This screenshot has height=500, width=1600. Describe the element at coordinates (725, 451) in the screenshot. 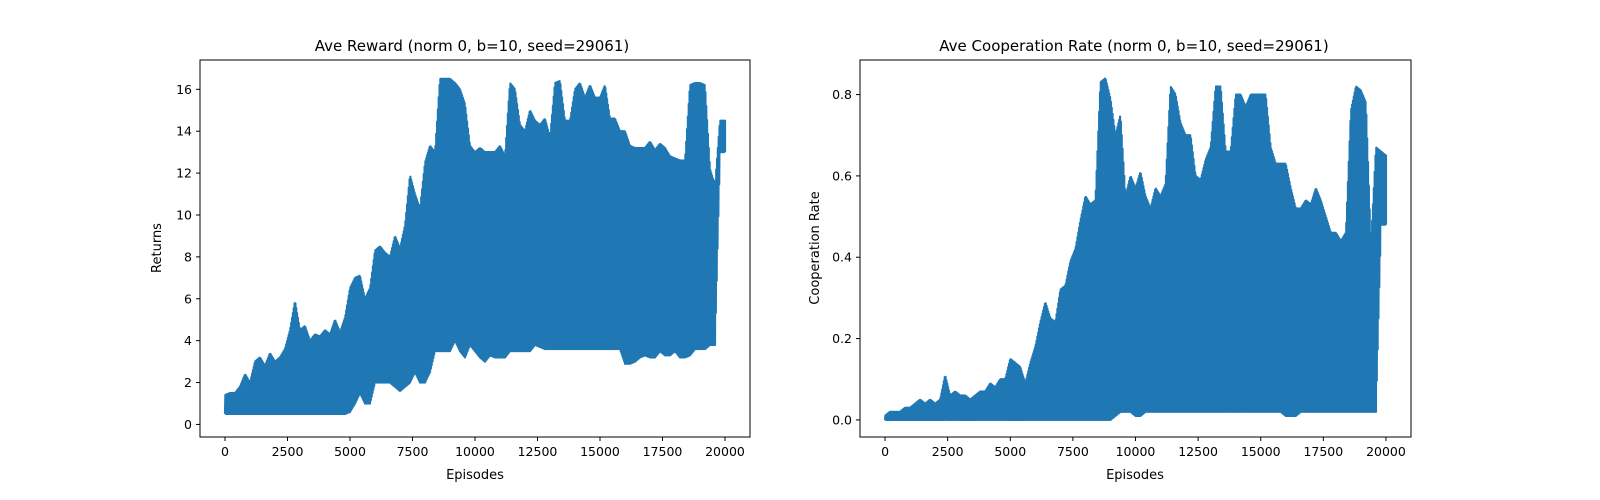

I see `reward-x-tick-label: 20000` at that location.